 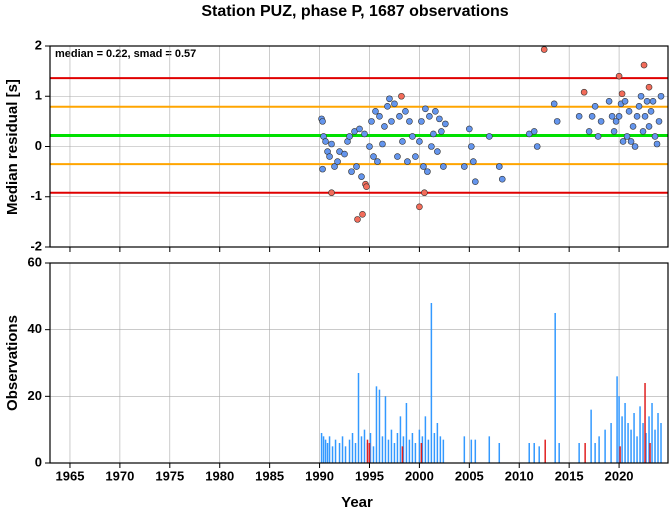 What do you see at coordinates (319, 475) in the screenshot?
I see `x-tick-label: 1990` at bounding box center [319, 475].